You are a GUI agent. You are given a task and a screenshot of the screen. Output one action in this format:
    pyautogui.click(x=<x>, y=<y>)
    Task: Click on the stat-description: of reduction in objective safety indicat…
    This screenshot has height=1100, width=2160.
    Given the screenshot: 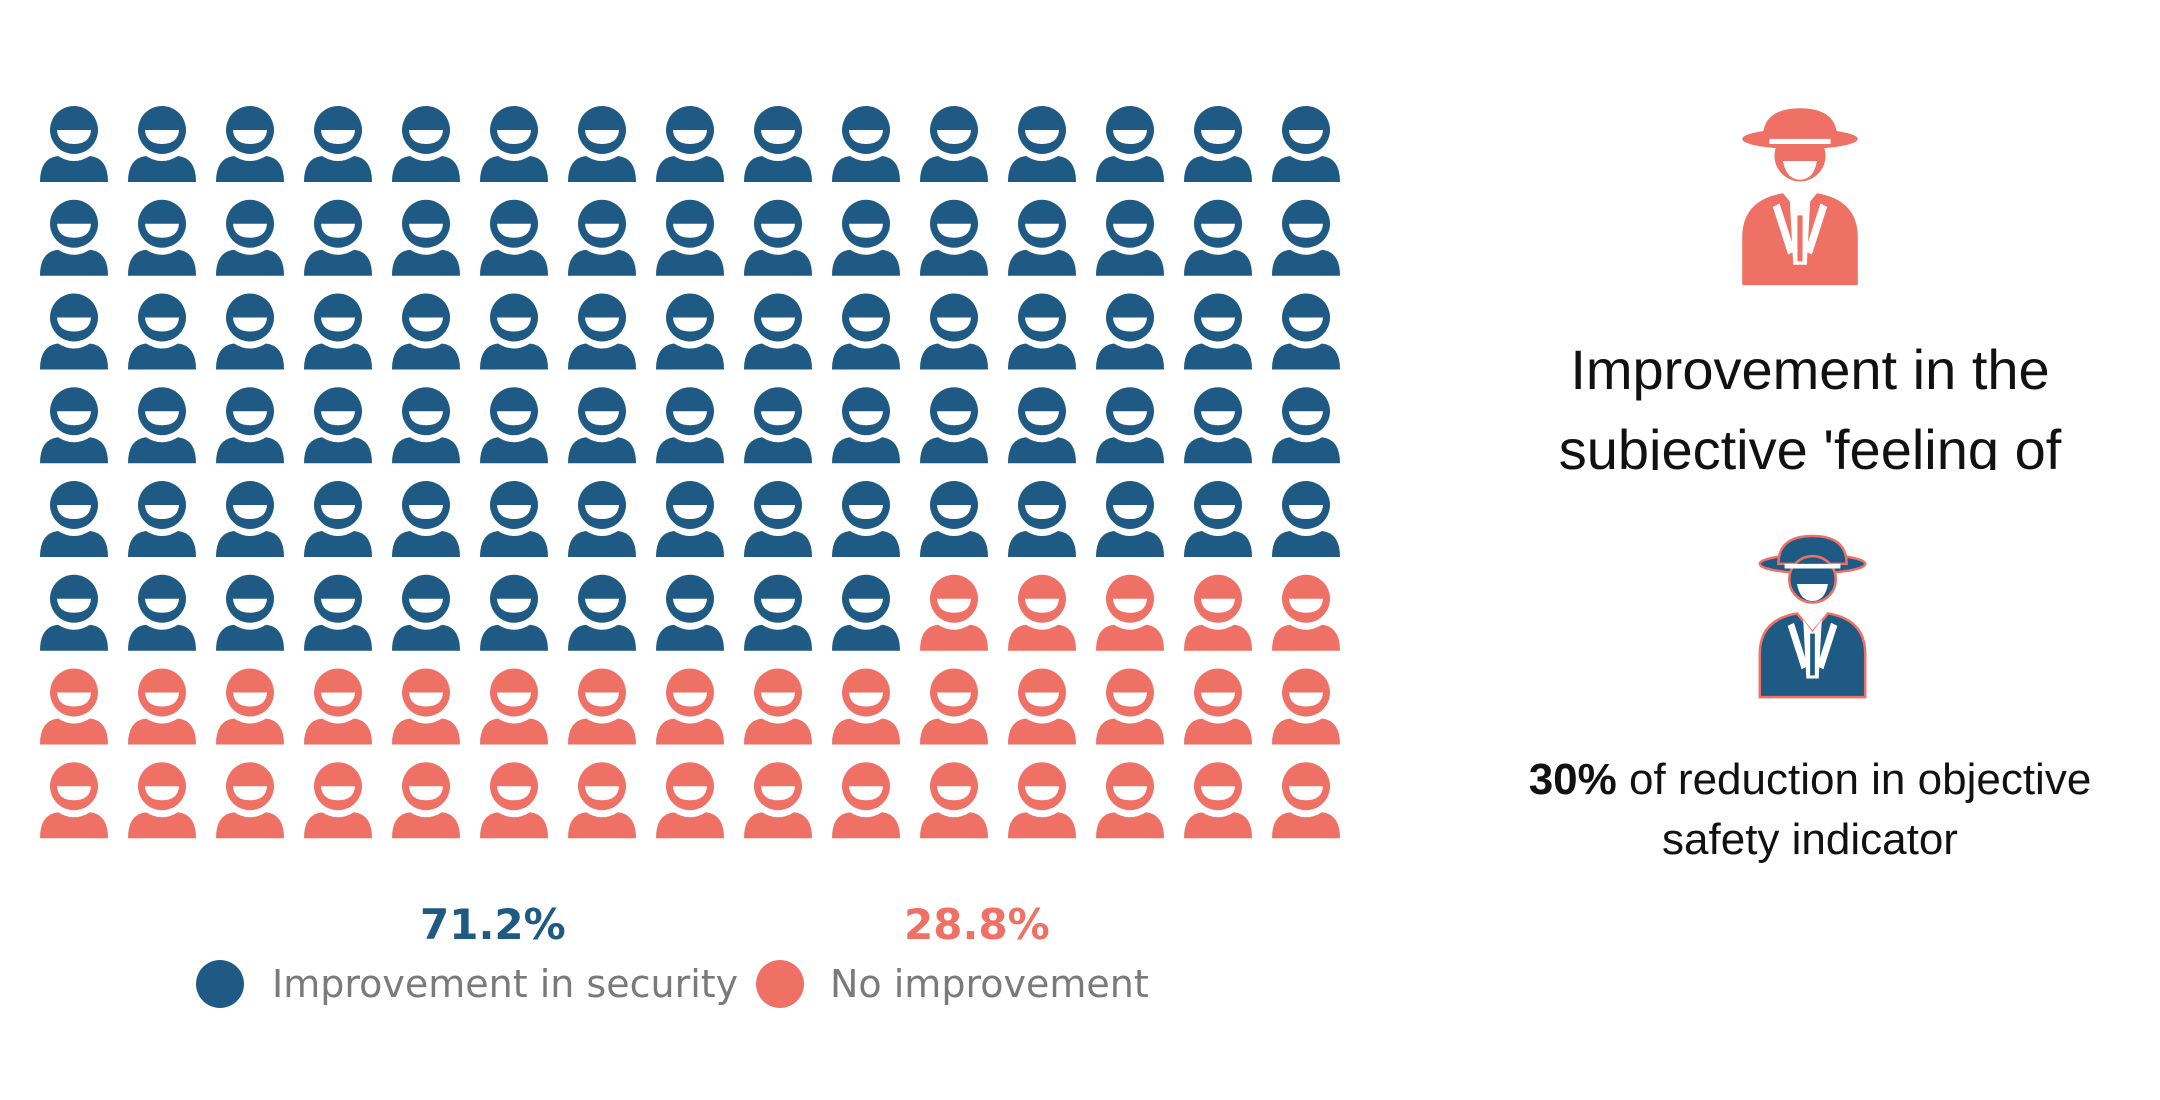 What is the action you would take?
    pyautogui.click(x=1854, y=809)
    